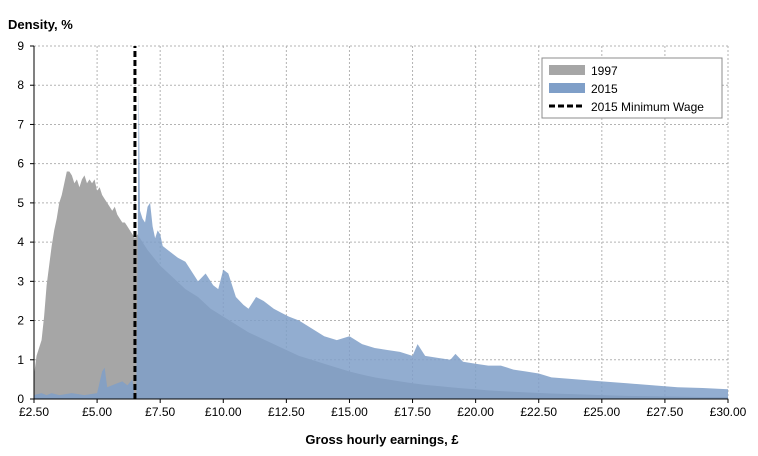 The height and width of the screenshot is (456, 758). Describe the element at coordinates (97, 412) in the screenshot. I see `x-tick-label: £5.00` at that location.